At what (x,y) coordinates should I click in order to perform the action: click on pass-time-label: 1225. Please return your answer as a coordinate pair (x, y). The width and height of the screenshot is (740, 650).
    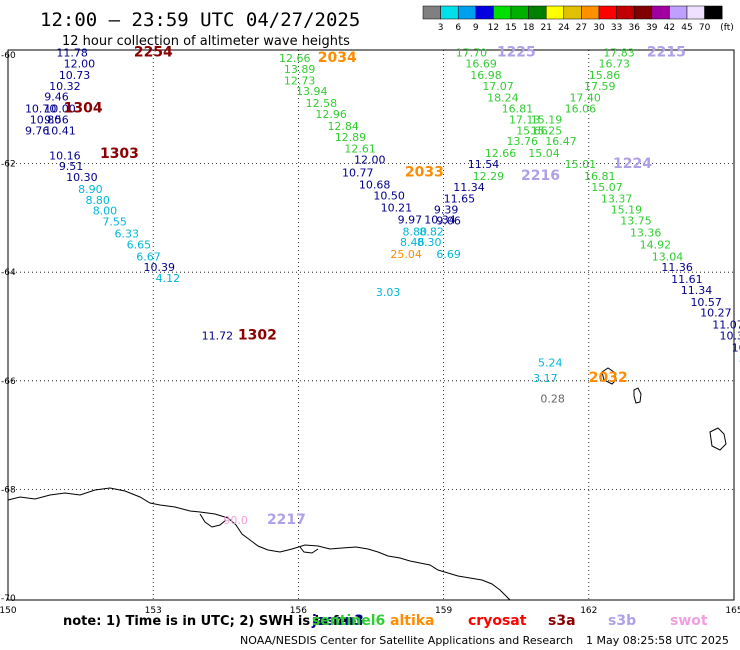
    Looking at the image, I should click on (516, 53).